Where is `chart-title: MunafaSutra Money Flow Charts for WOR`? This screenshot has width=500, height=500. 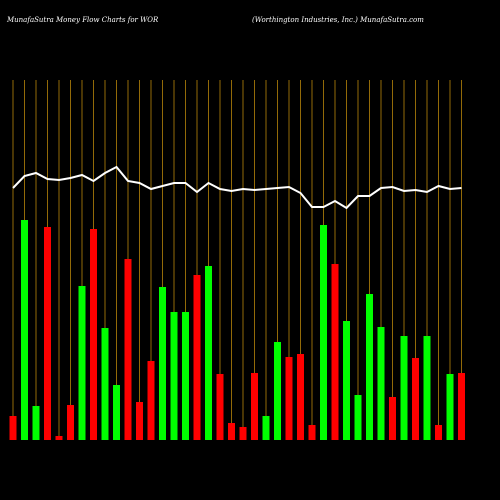 chart-title: MunafaSutra Money Flow Charts for WOR is located at coordinates (82, 20).